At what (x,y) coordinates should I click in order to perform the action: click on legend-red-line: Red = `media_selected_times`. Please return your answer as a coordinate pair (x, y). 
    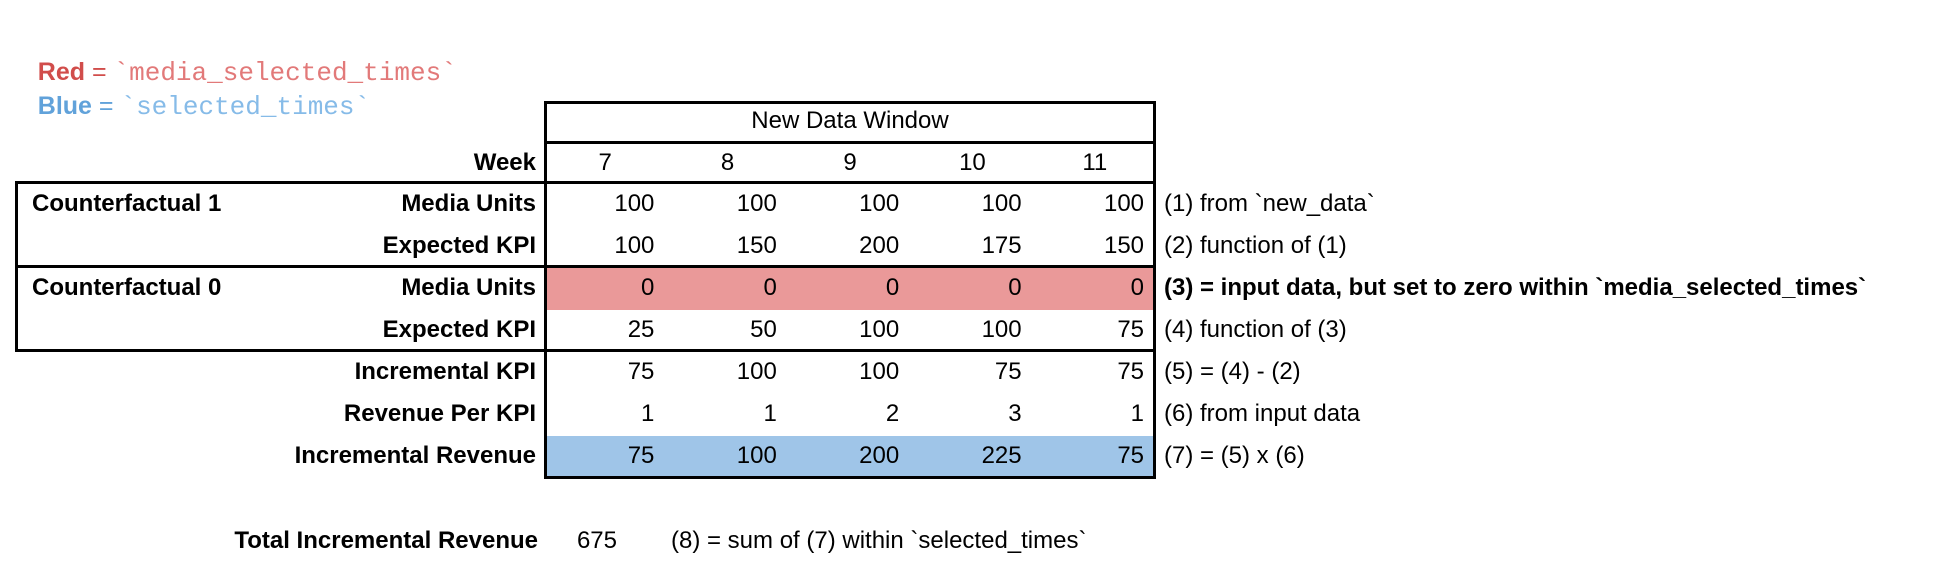
    Looking at the image, I should click on (238, 54).